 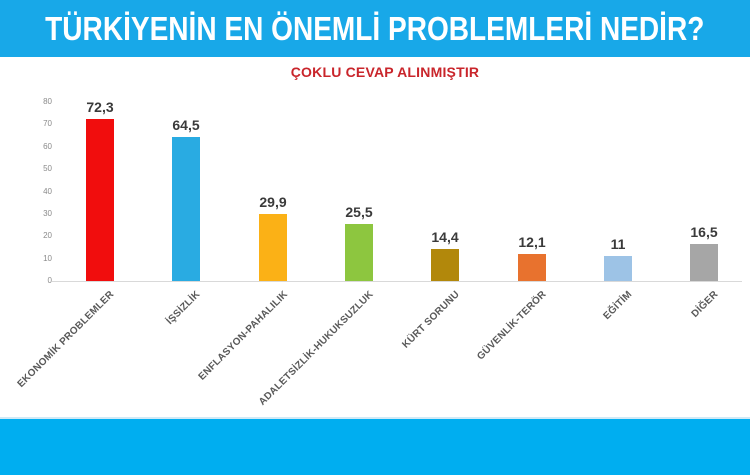 I want to click on y-axis-tick-label: 70, so click(x=47, y=124).